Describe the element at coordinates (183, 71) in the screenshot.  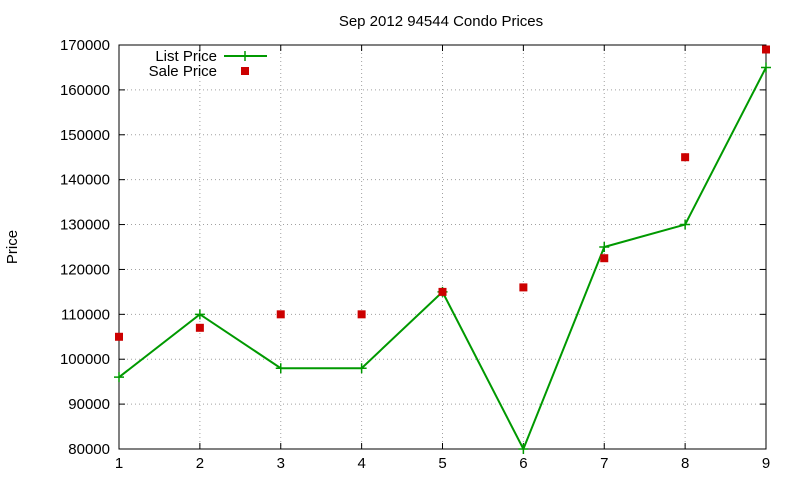
I see `legend-label: Sale Price` at that location.